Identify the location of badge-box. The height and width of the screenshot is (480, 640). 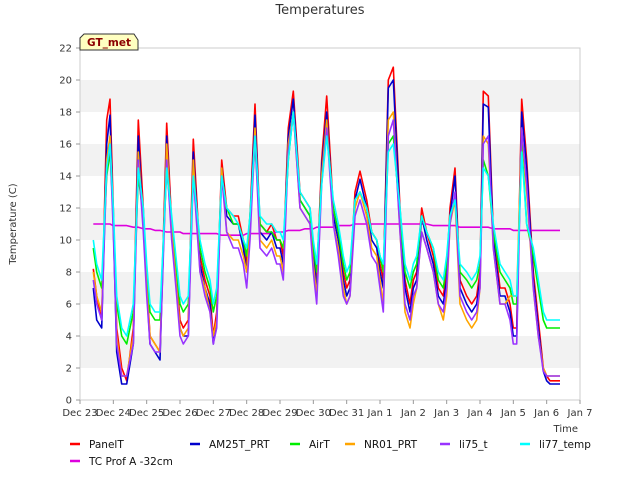
(109, 42).